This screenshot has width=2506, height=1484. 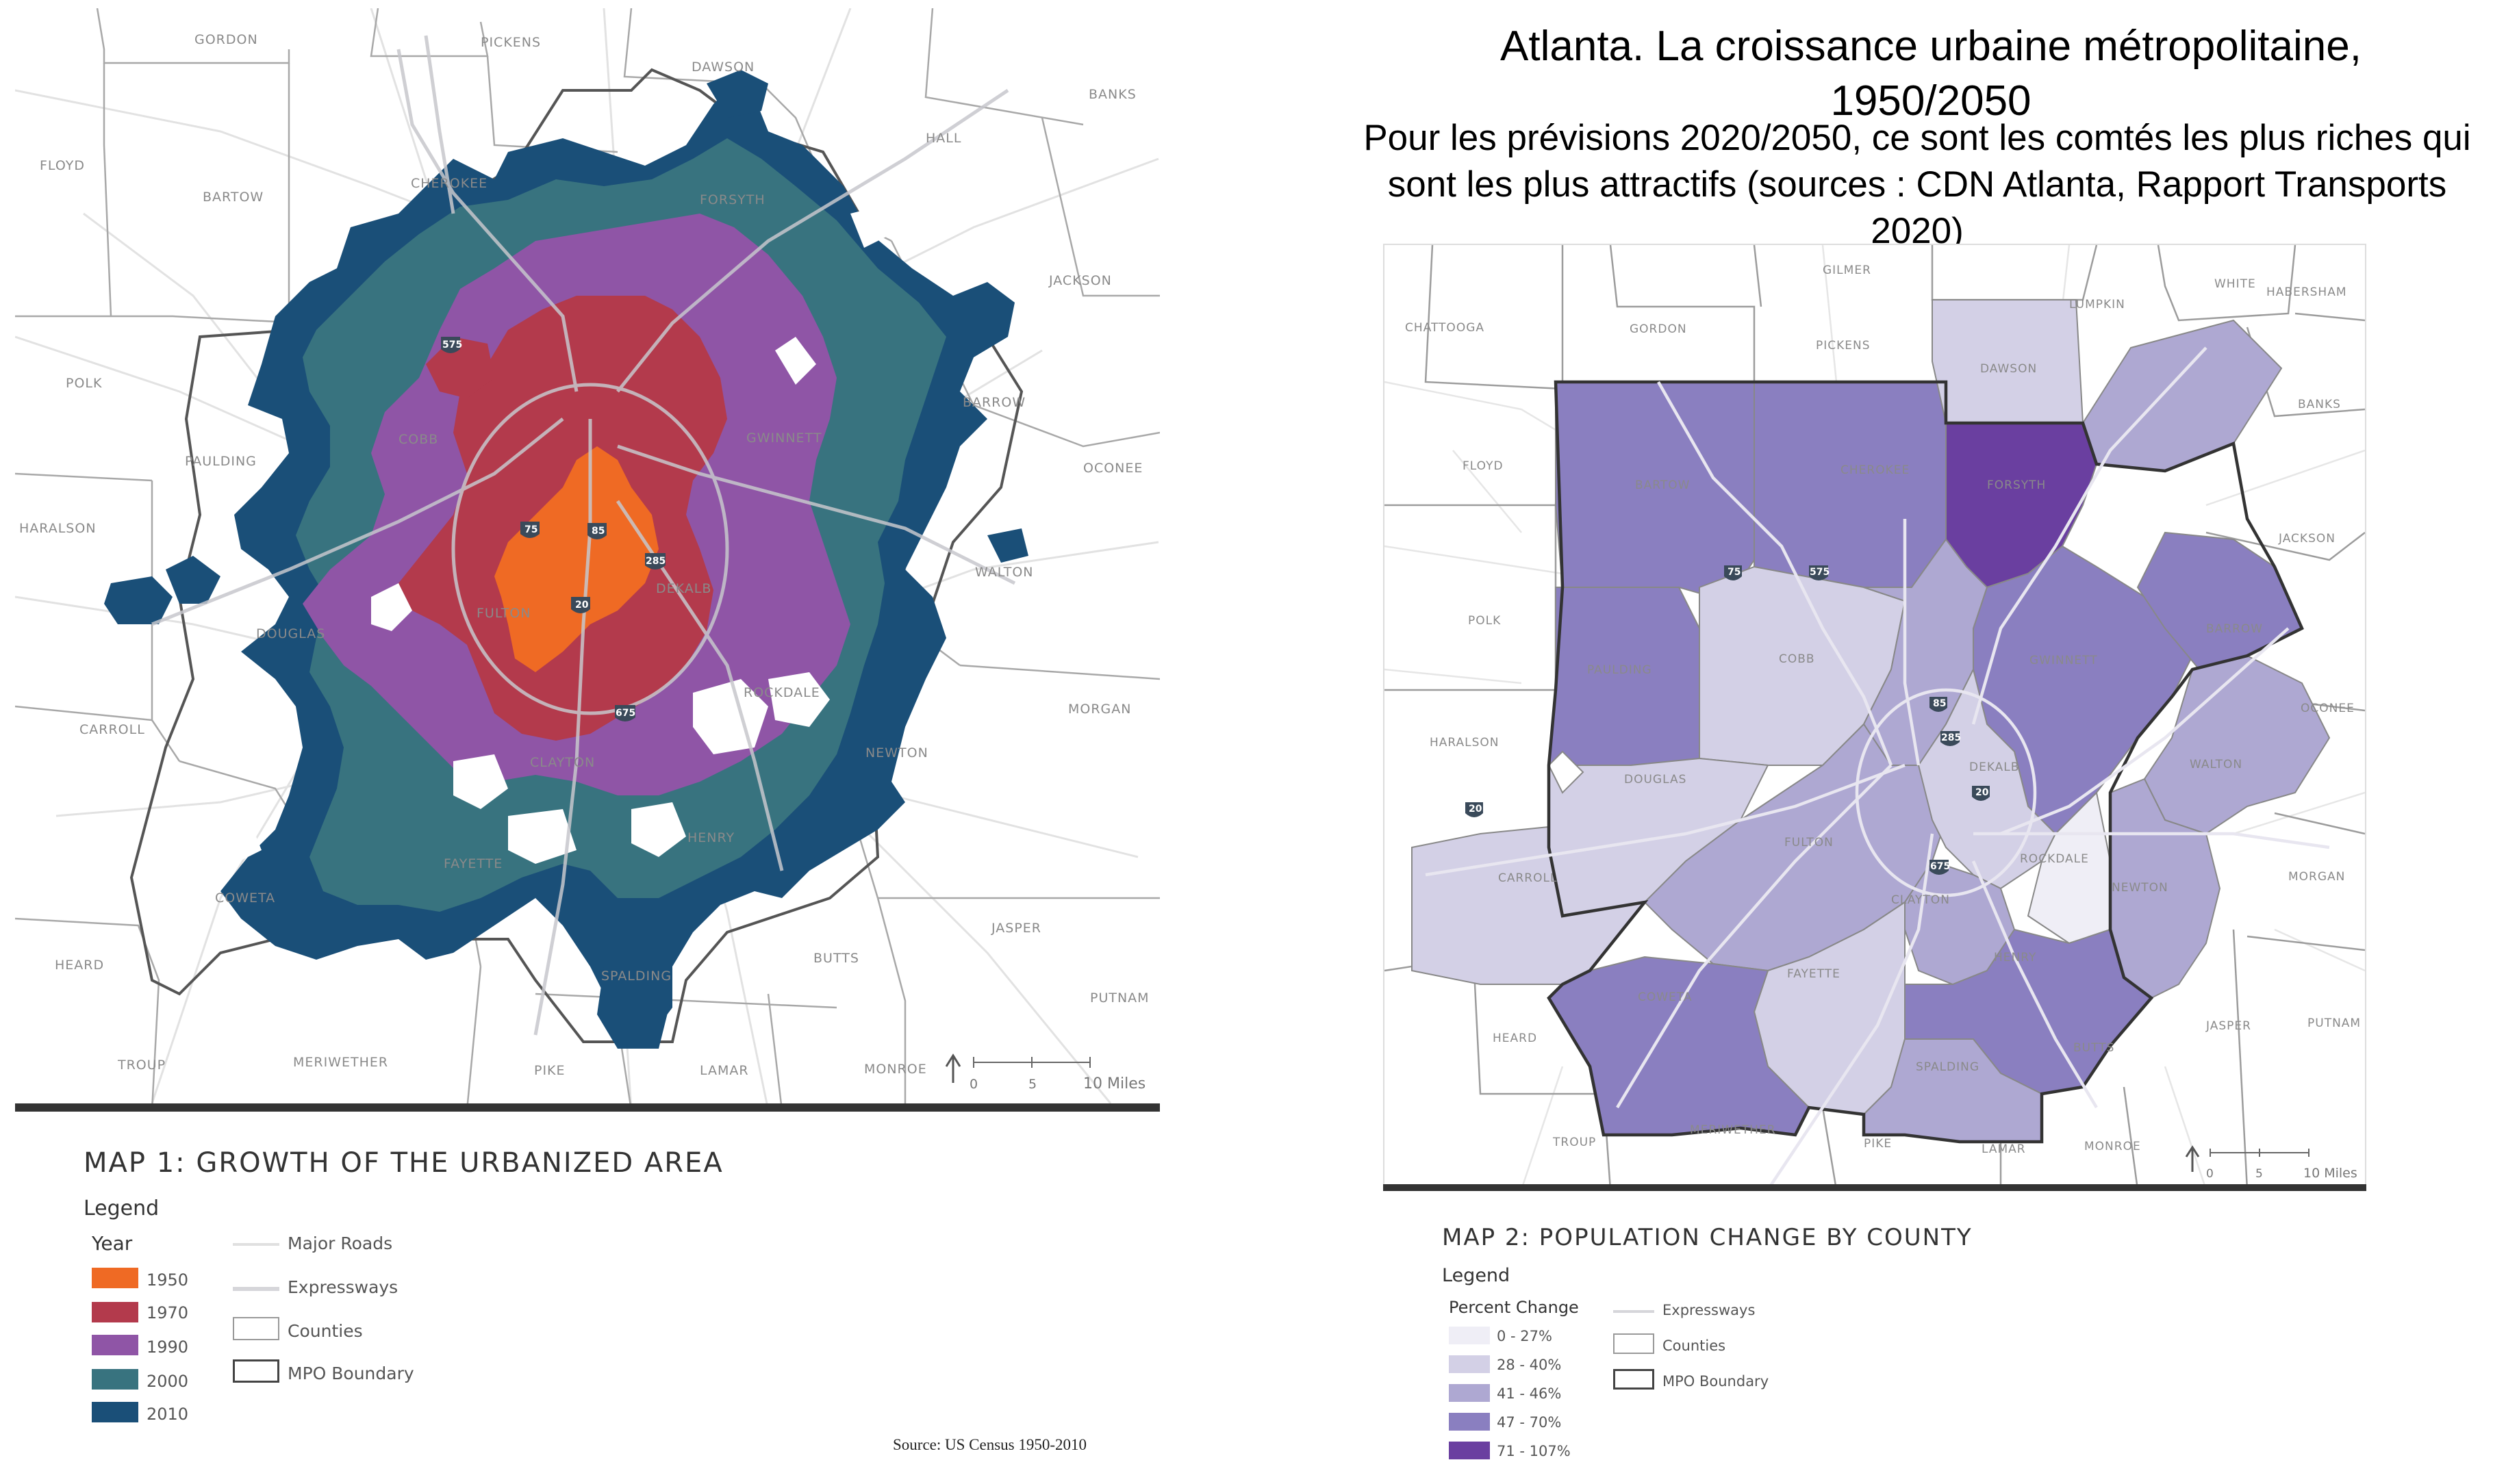 What do you see at coordinates (168, 1382) in the screenshot?
I see `legend-label-2000: 2000` at bounding box center [168, 1382].